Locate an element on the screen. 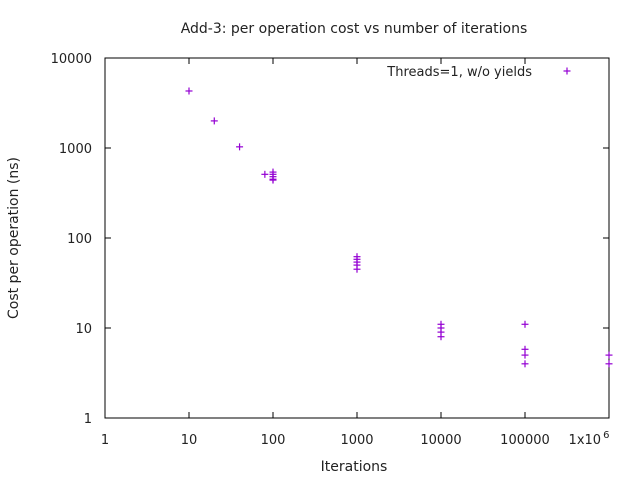 The image size is (640, 480). x-tick-label: 100 is located at coordinates (273, 440).